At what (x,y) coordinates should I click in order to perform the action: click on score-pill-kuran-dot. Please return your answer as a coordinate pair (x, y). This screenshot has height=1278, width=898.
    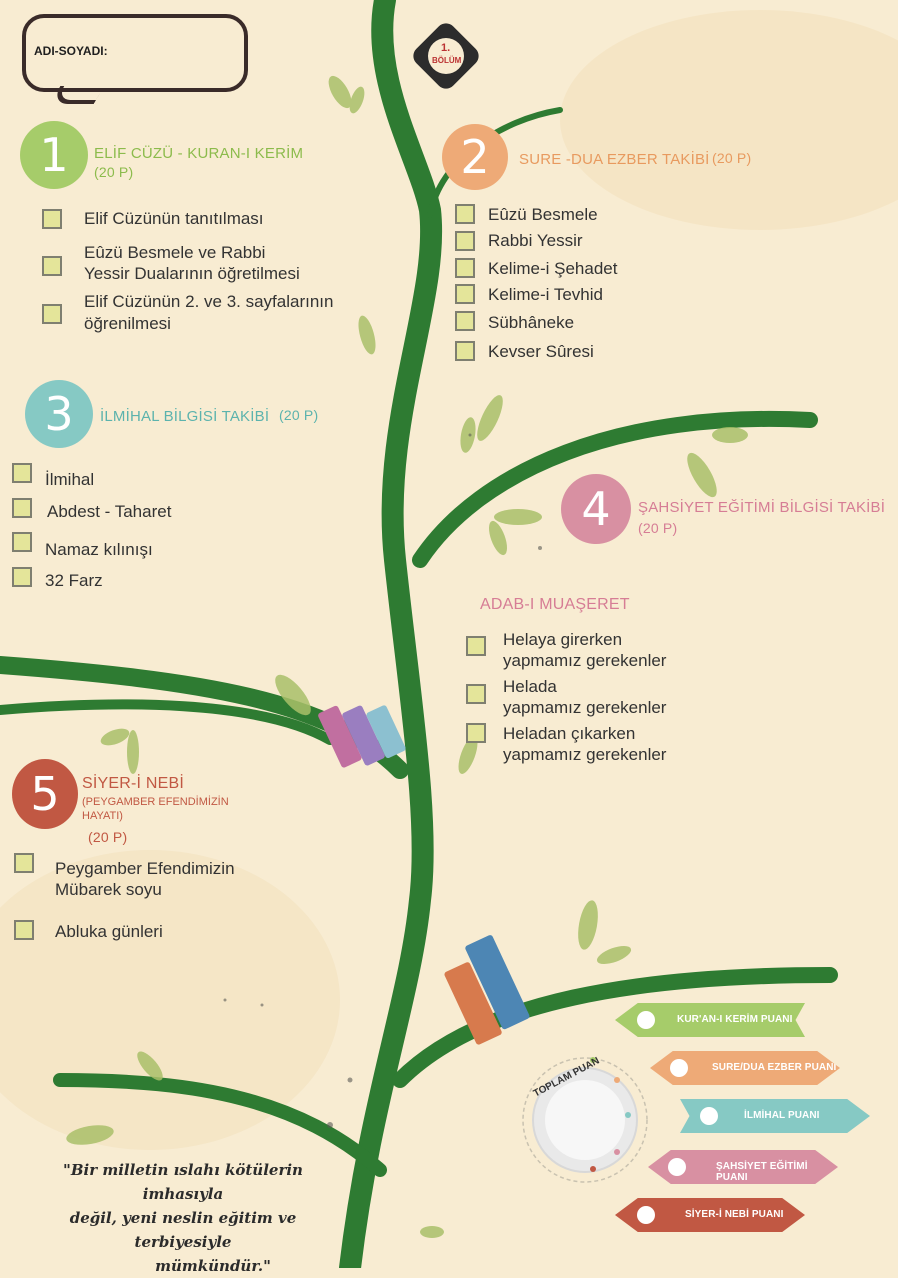
    Looking at the image, I should click on (646, 1020).